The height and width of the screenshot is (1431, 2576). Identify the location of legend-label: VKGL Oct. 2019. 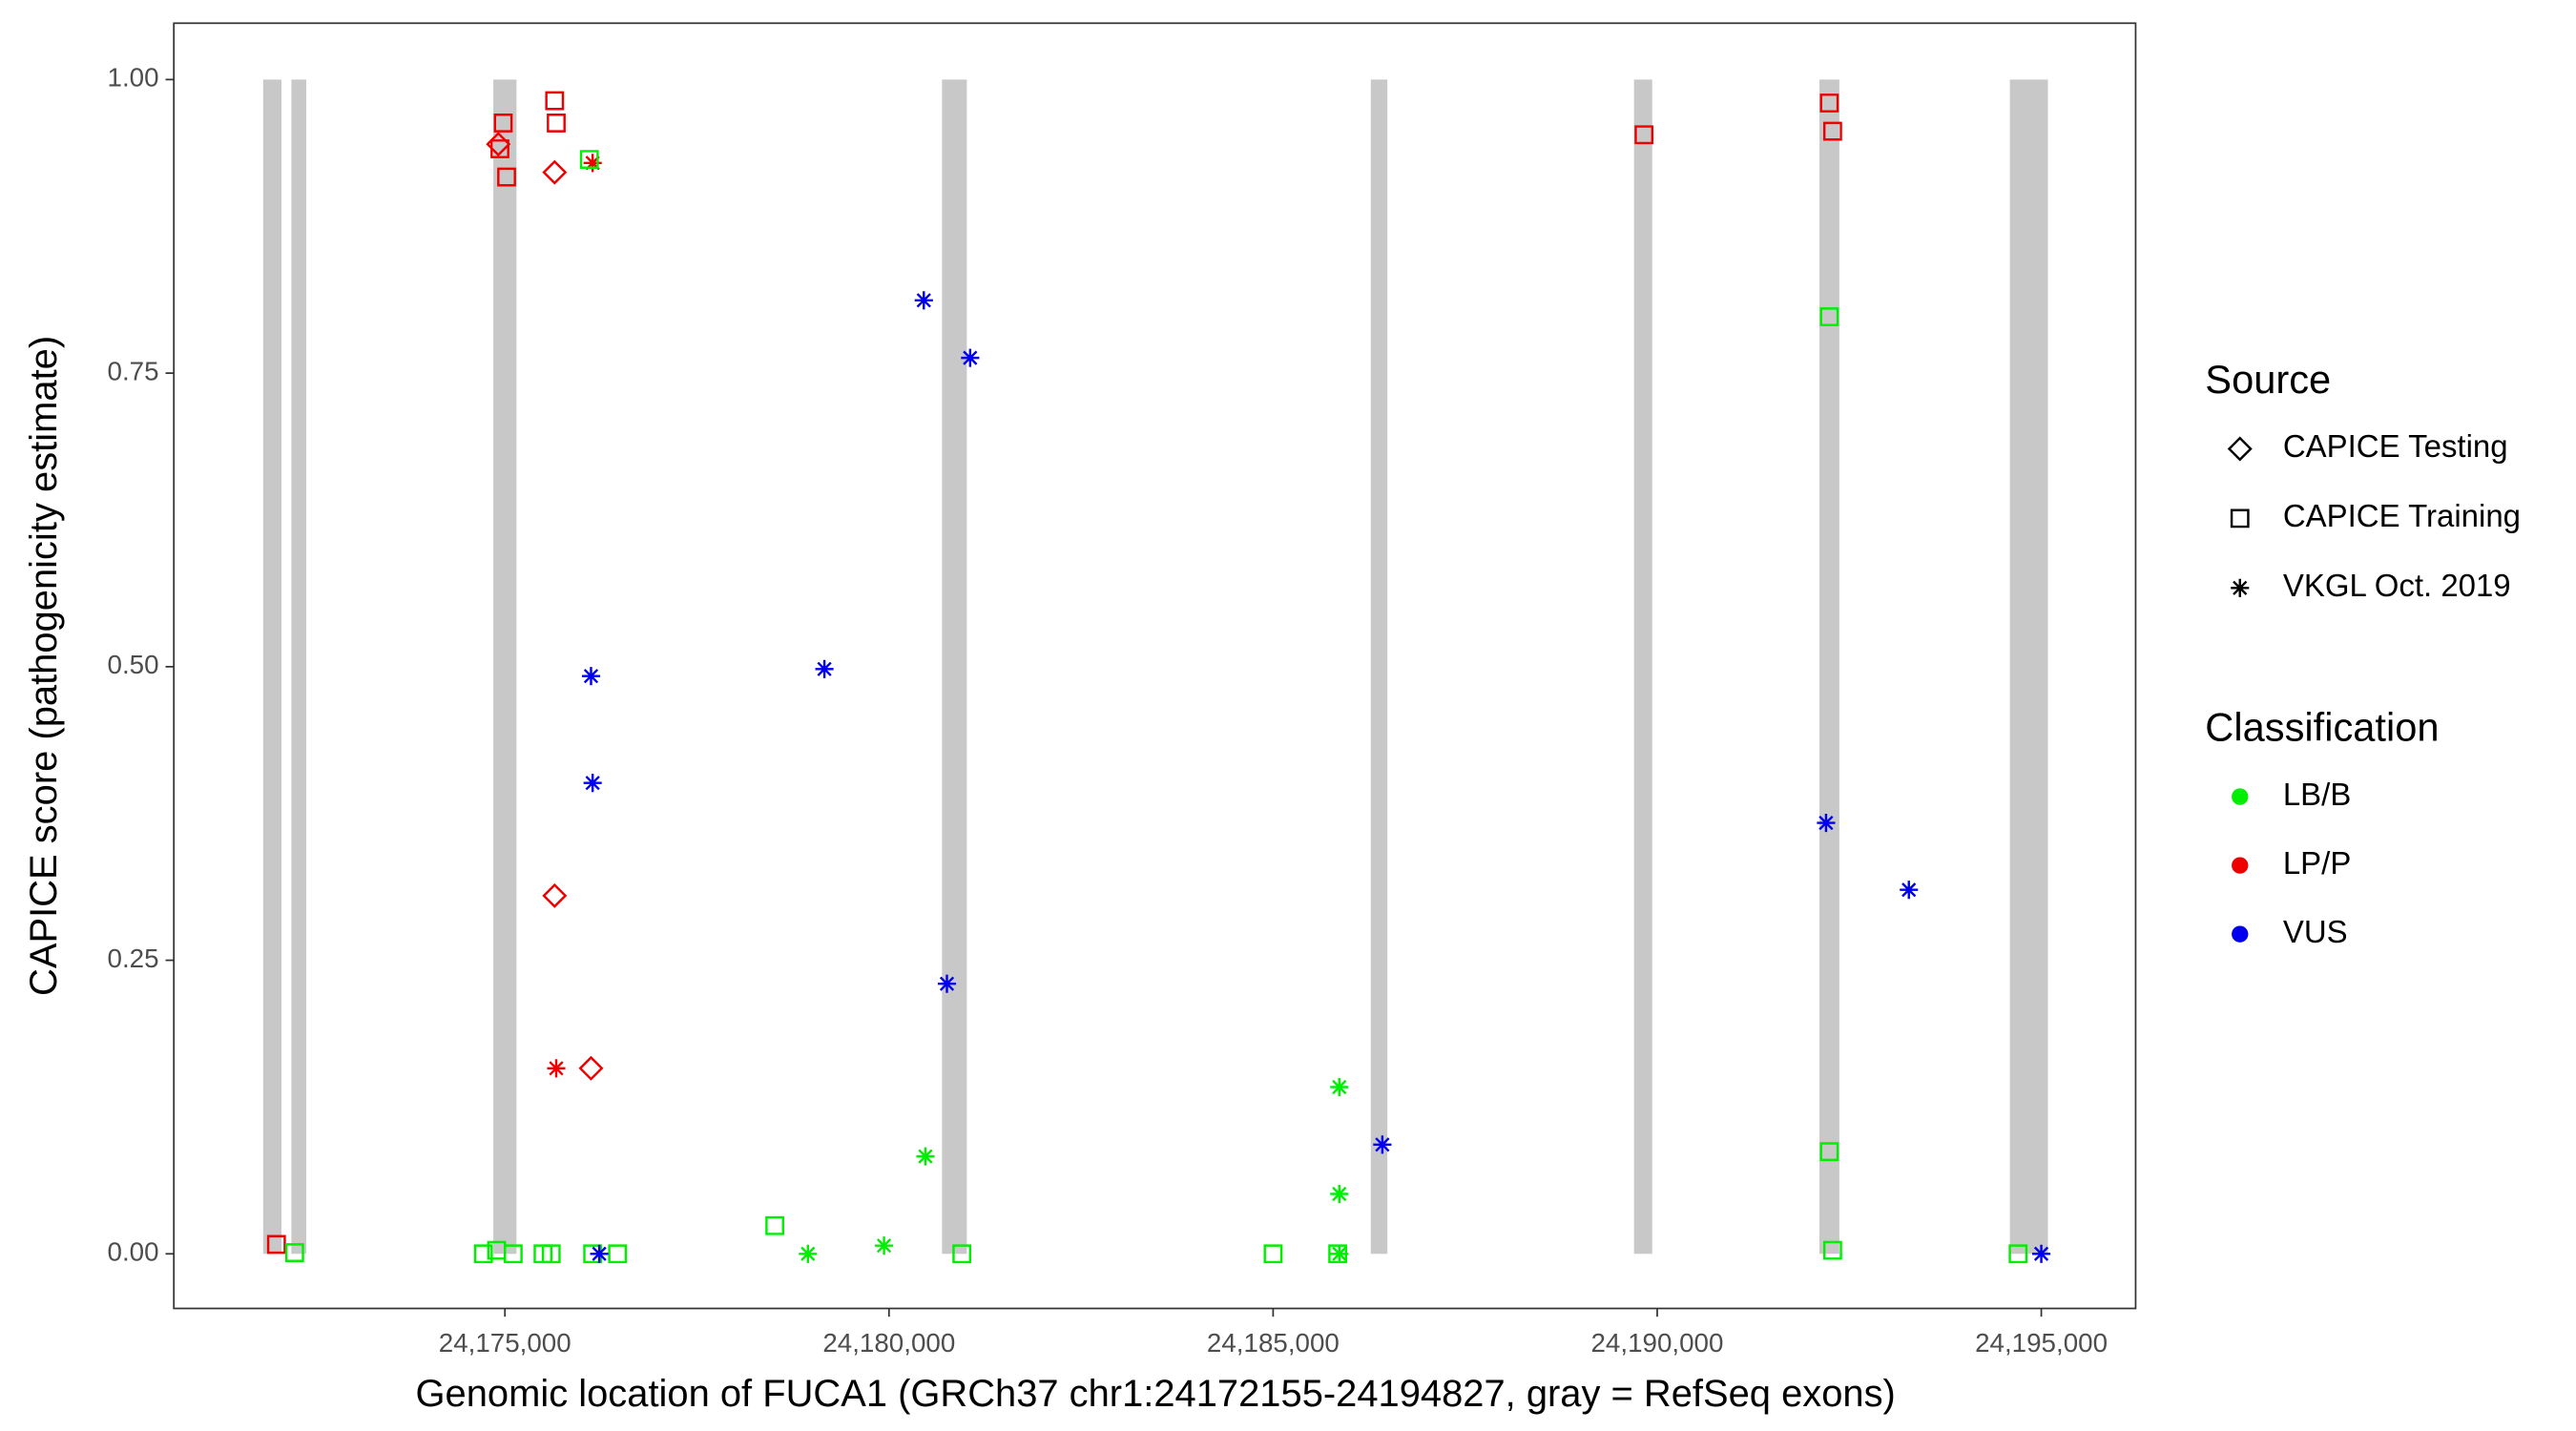
(2397, 585).